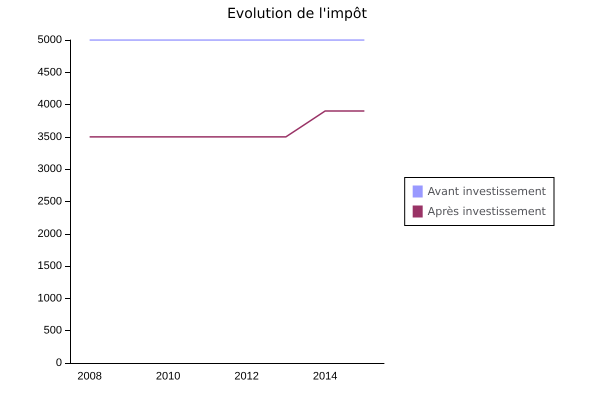 This screenshot has width=594, height=403. What do you see at coordinates (53, 330) in the screenshot?
I see `y-tick-label: 500` at bounding box center [53, 330].